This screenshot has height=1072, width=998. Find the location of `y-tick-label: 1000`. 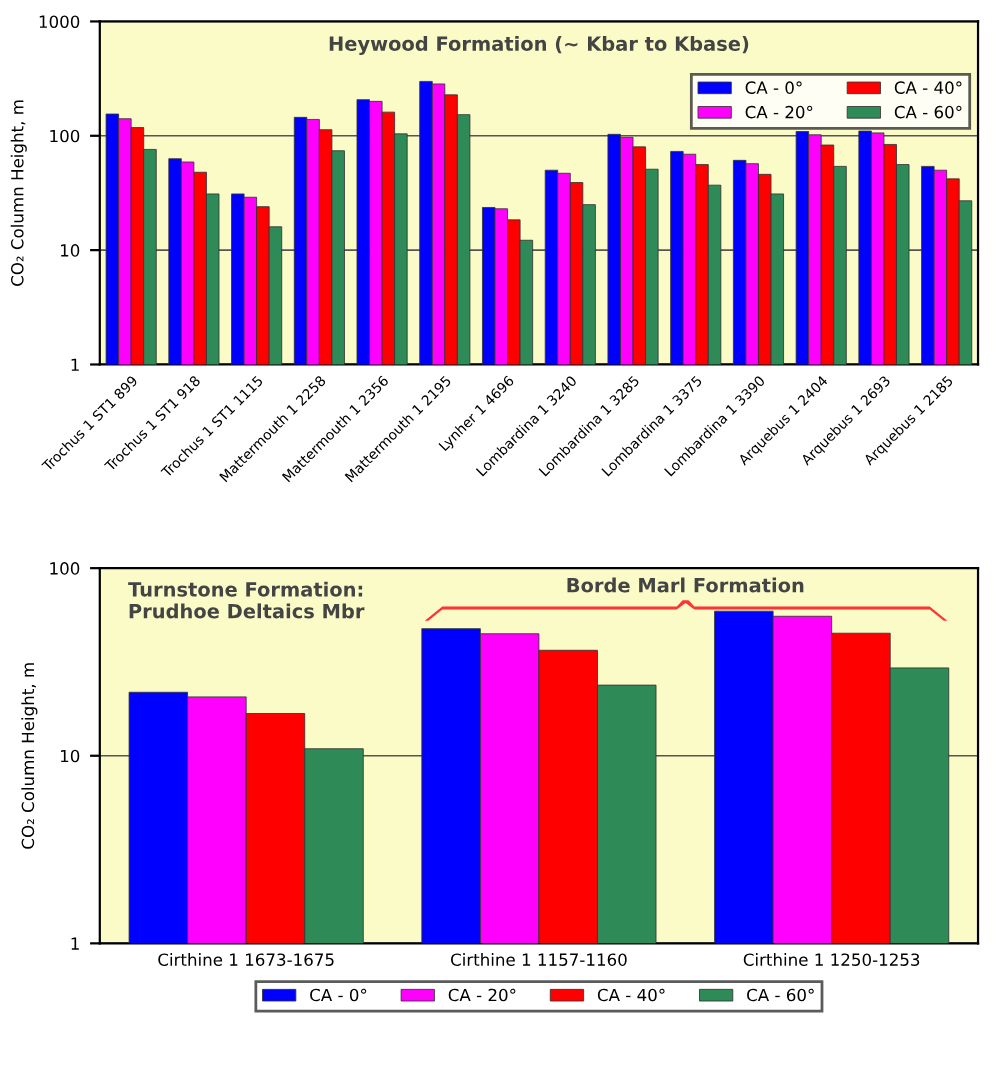

y-tick-label: 1000 is located at coordinates (59, 22).